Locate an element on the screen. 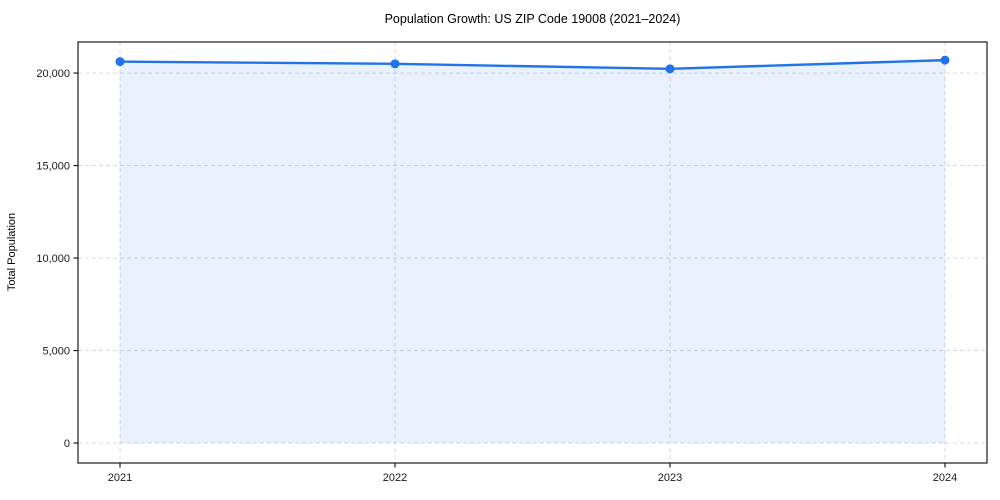  y-tick-label: 0 is located at coordinates (67, 444).